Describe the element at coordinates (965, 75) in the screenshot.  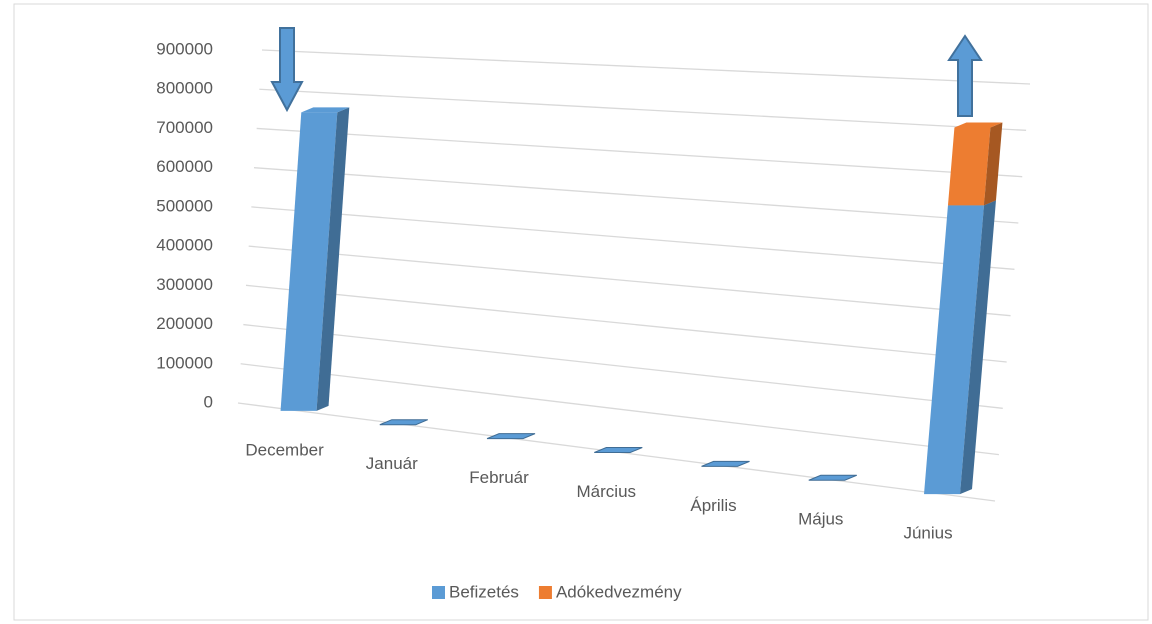
I see `up-arrow` at that location.